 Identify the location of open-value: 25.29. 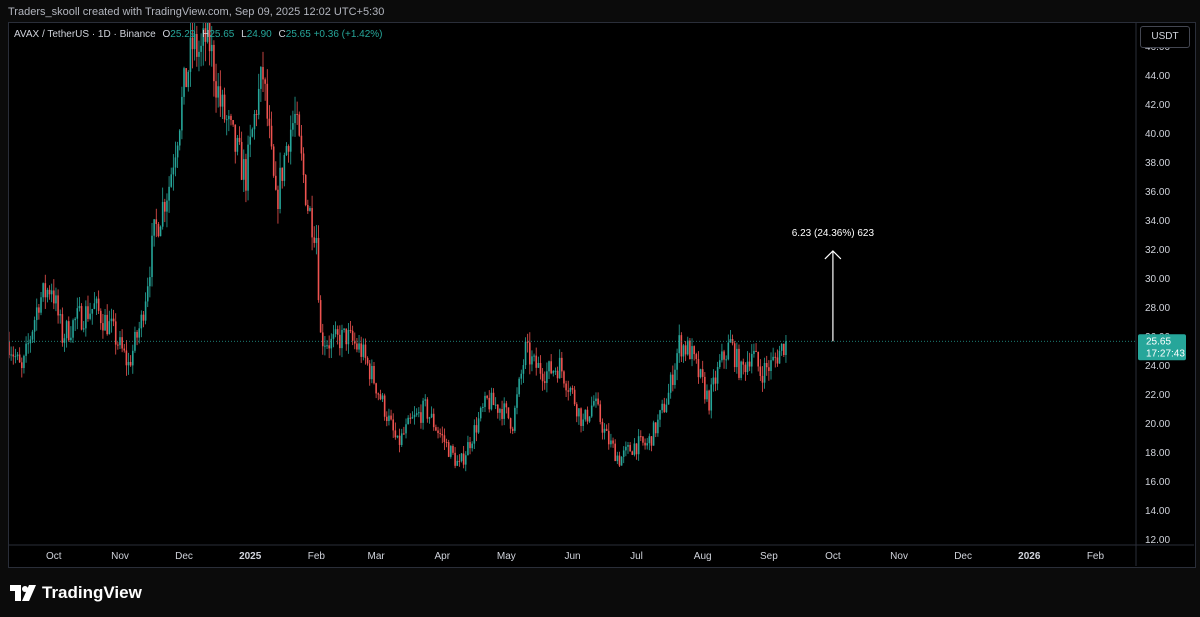
(183, 34).